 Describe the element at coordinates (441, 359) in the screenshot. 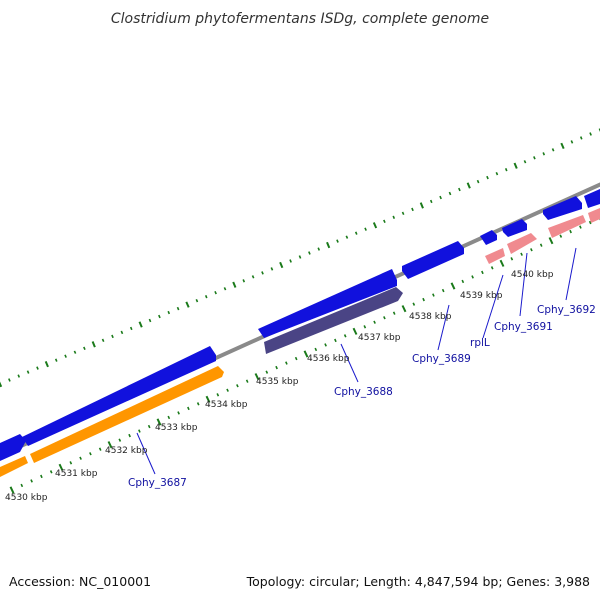

I see `gene-label-3689: Cphy_3689` at that location.